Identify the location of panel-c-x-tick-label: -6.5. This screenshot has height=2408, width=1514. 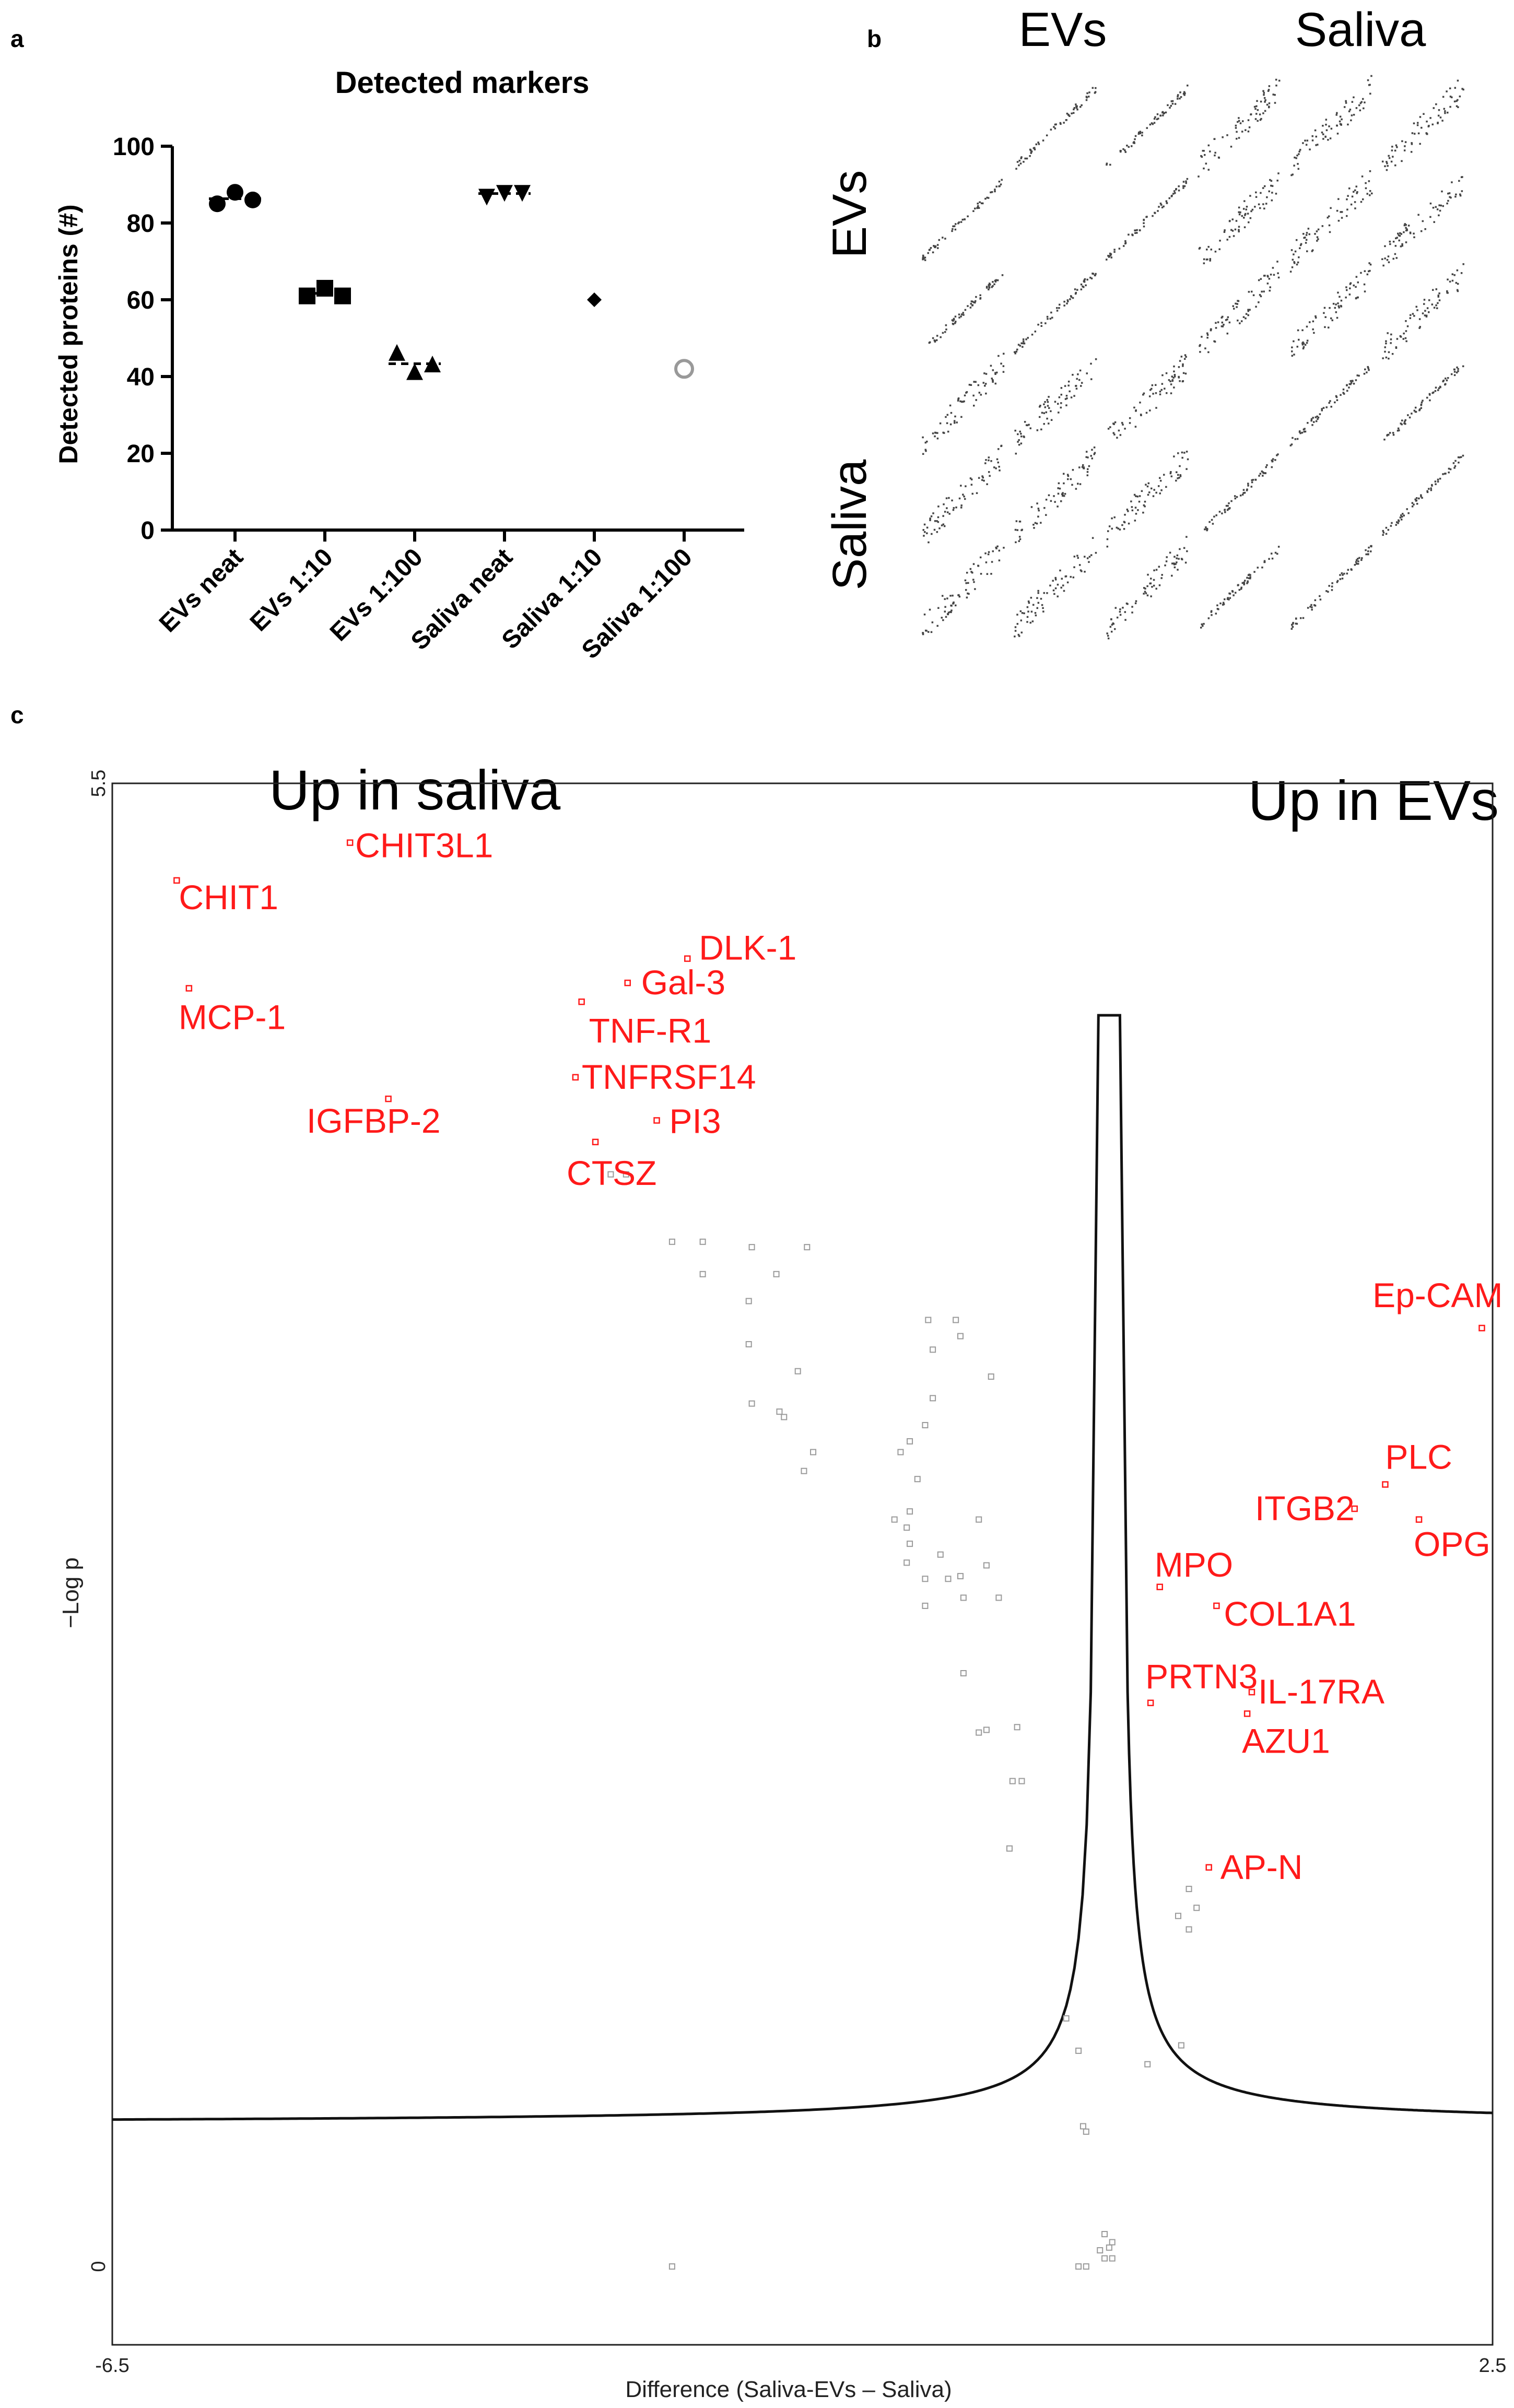
(112, 2366).